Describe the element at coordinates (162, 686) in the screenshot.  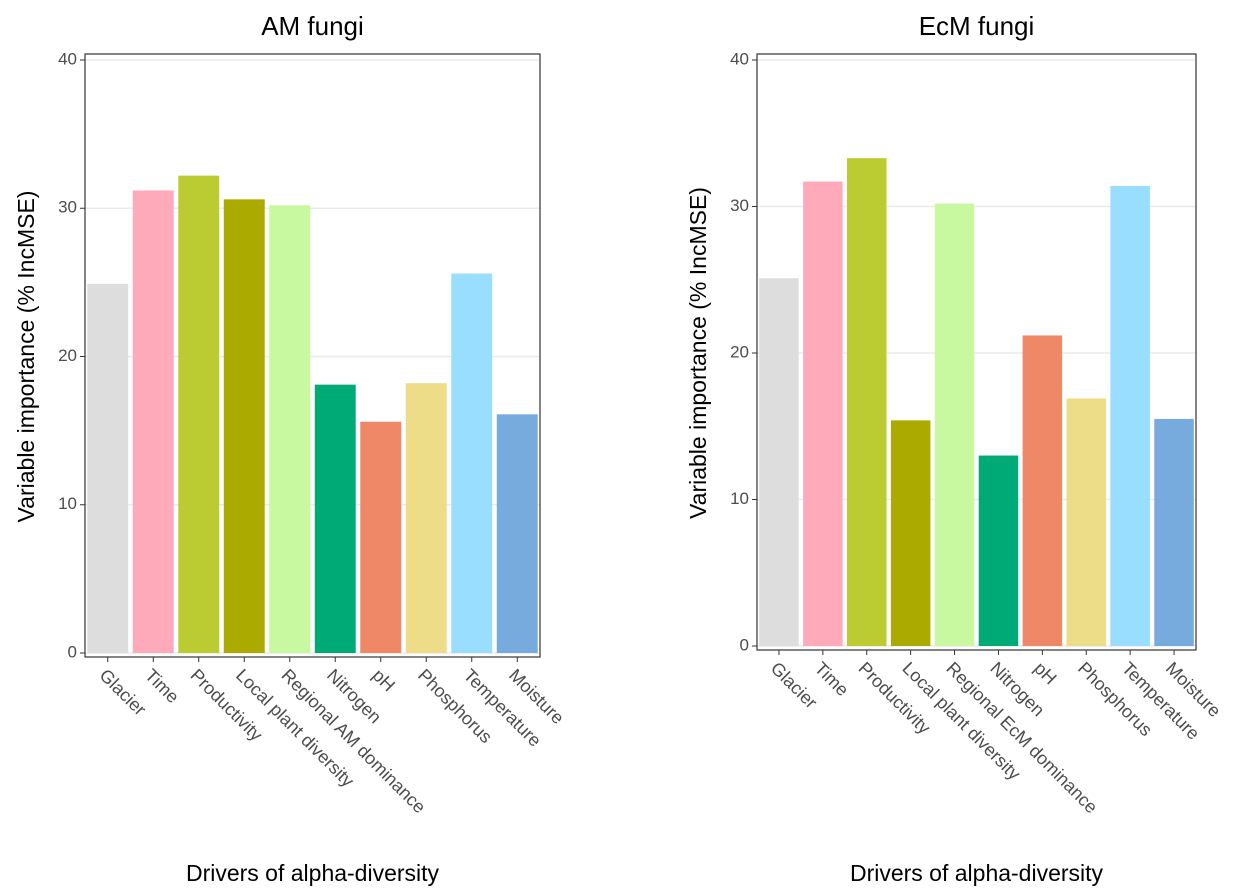
I see `x-tick-label: Time` at that location.